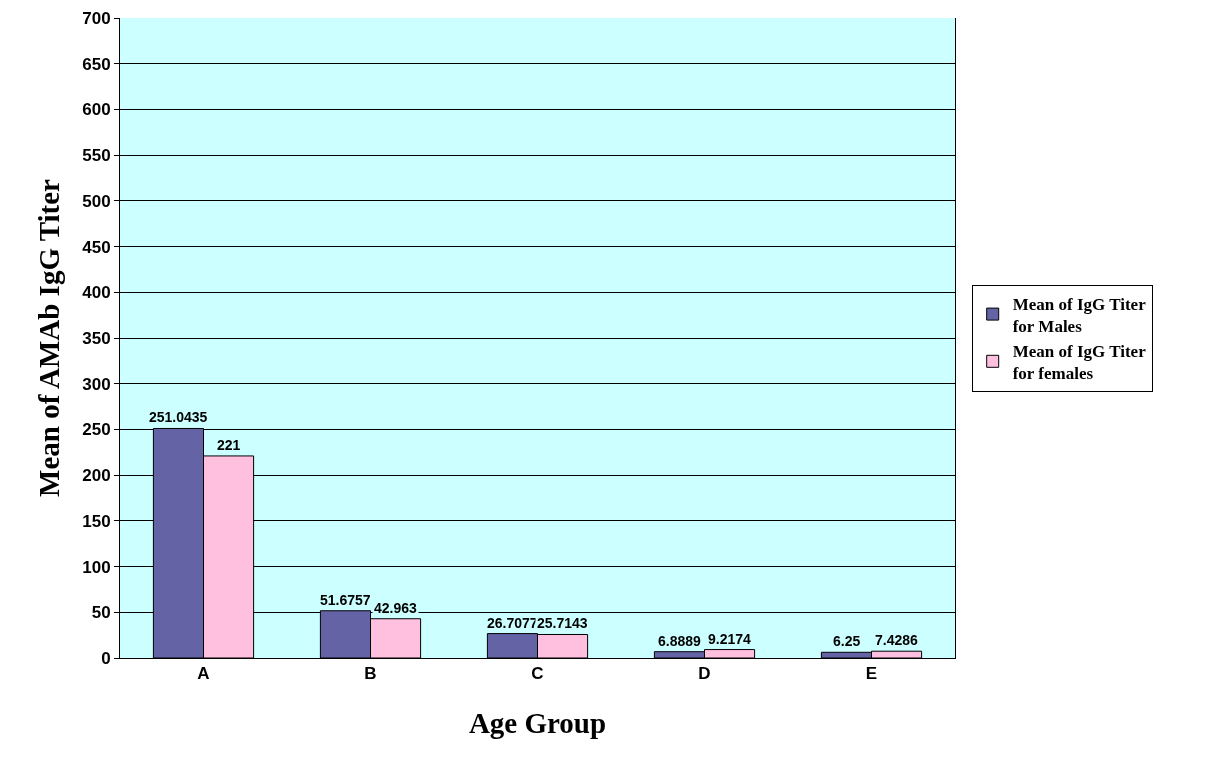 The height and width of the screenshot is (769, 1228). Describe the element at coordinates (96, 64) in the screenshot. I see `y-tick-label: 650` at that location.